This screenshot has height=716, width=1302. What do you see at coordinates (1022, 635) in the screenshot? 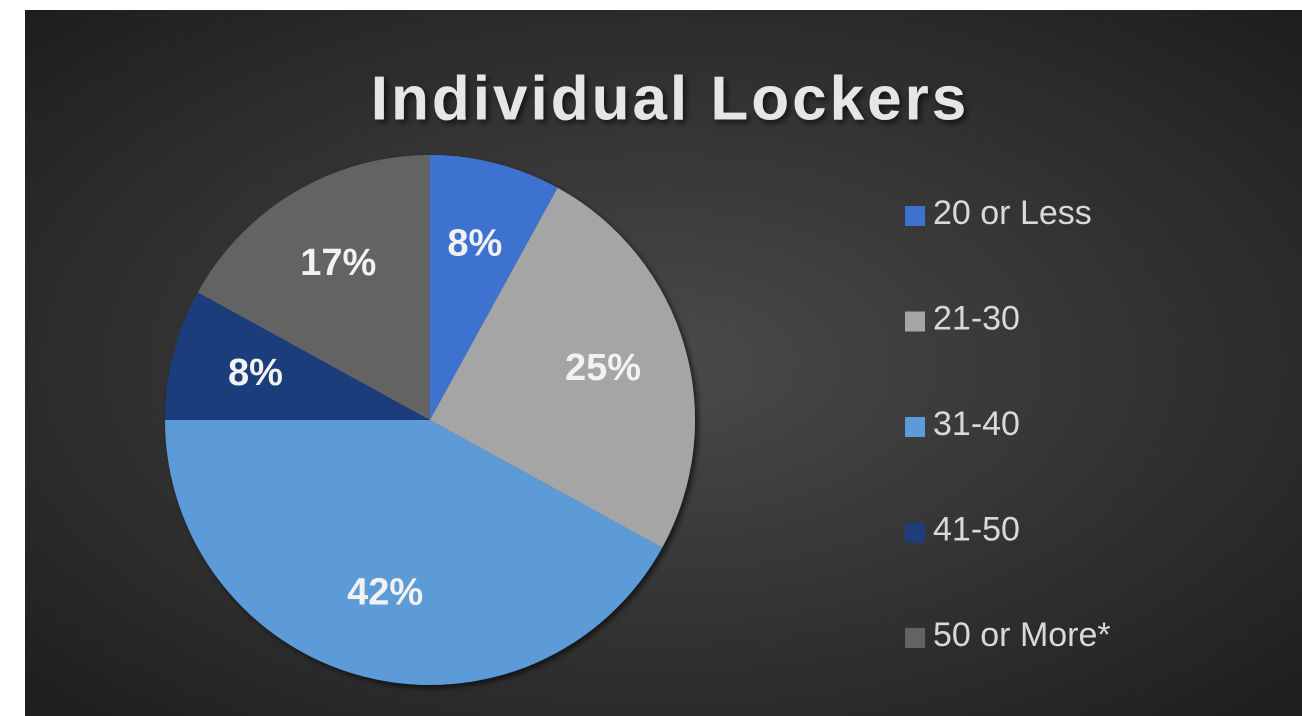
I see `legend-label: 50 or More*` at bounding box center [1022, 635].